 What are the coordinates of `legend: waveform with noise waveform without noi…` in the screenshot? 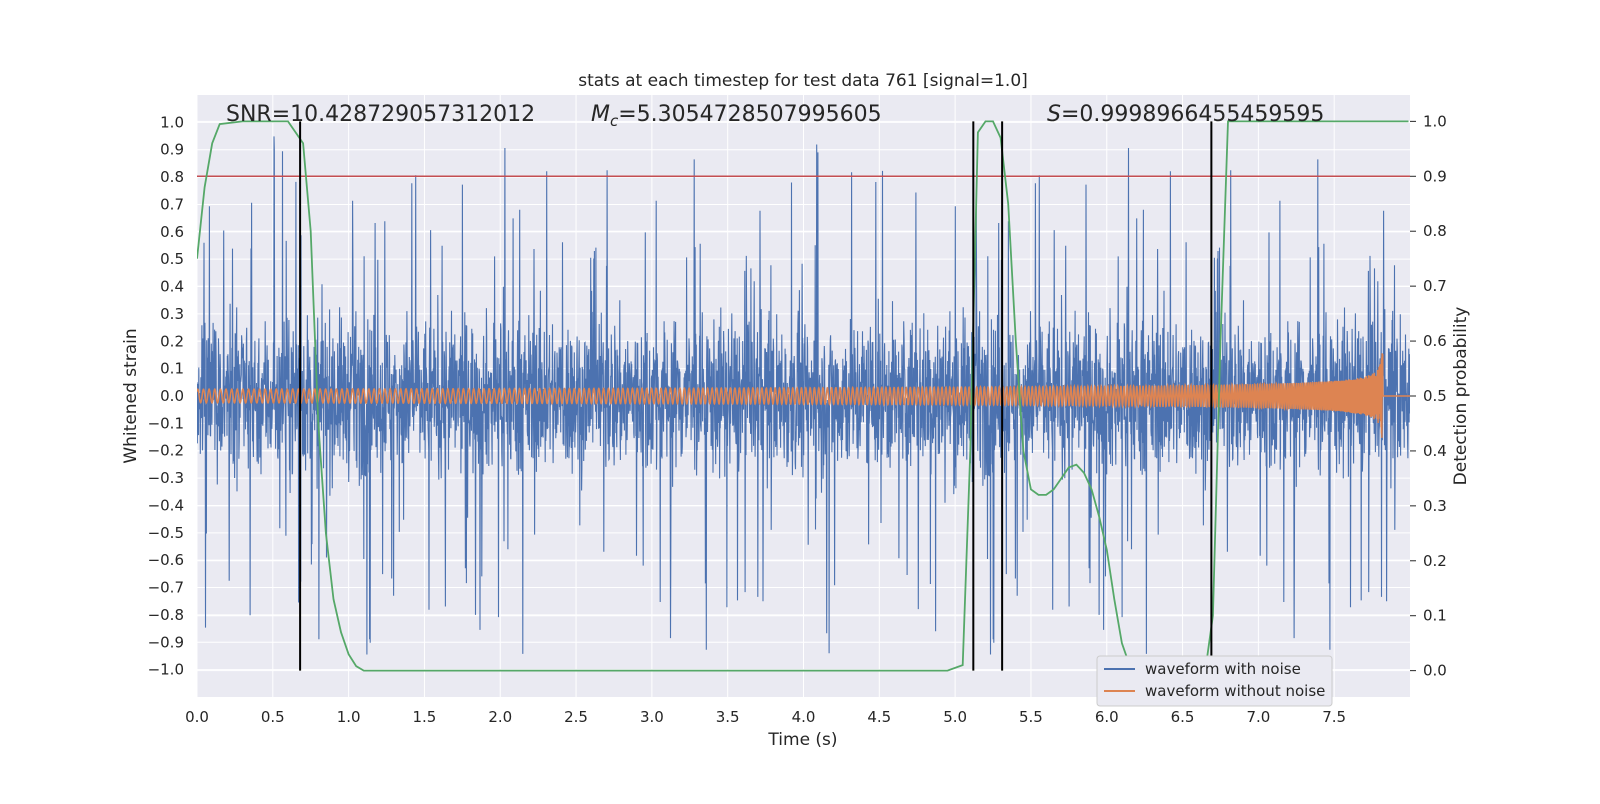 It's located at (1214, 681).